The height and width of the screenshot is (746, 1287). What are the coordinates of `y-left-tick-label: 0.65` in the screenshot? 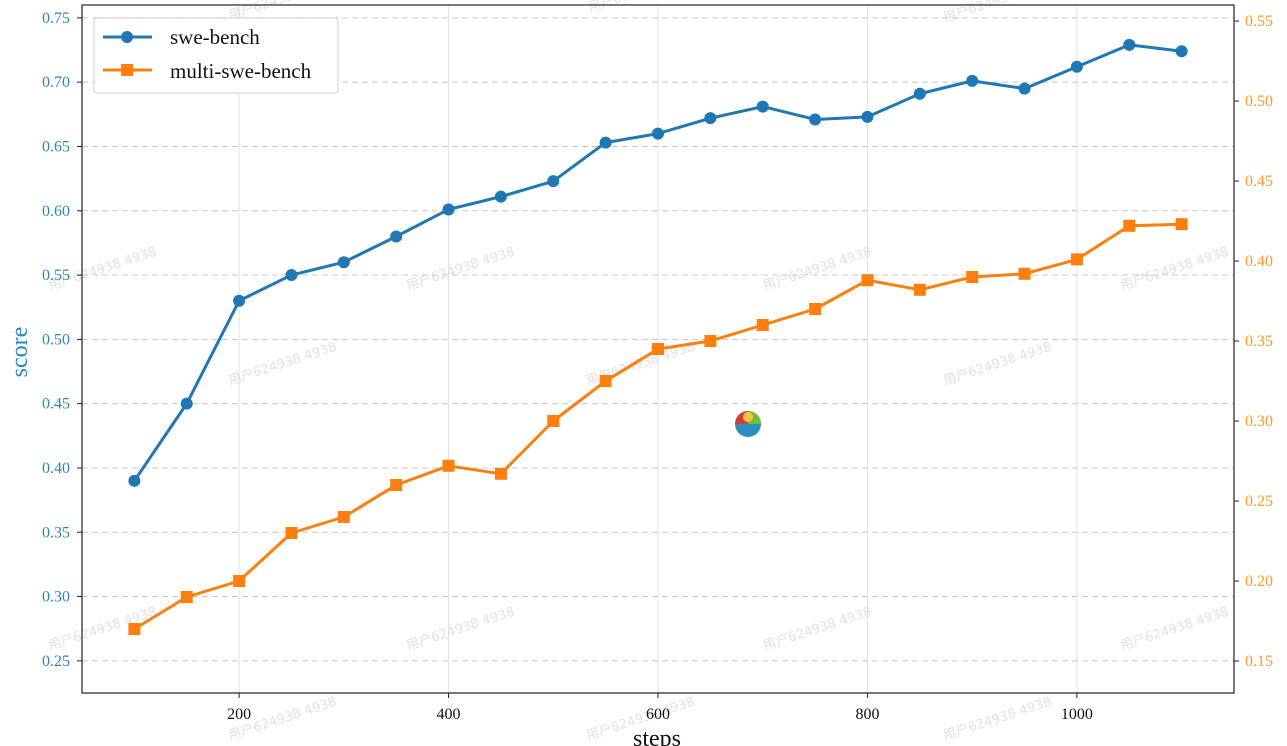 It's located at (56, 146).